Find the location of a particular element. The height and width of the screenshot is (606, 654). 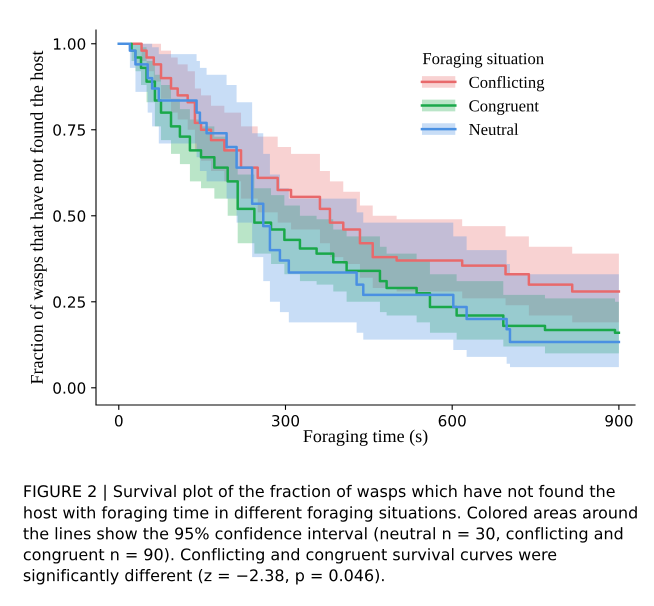

y-tick-label: 0.00 is located at coordinates (69, 388).